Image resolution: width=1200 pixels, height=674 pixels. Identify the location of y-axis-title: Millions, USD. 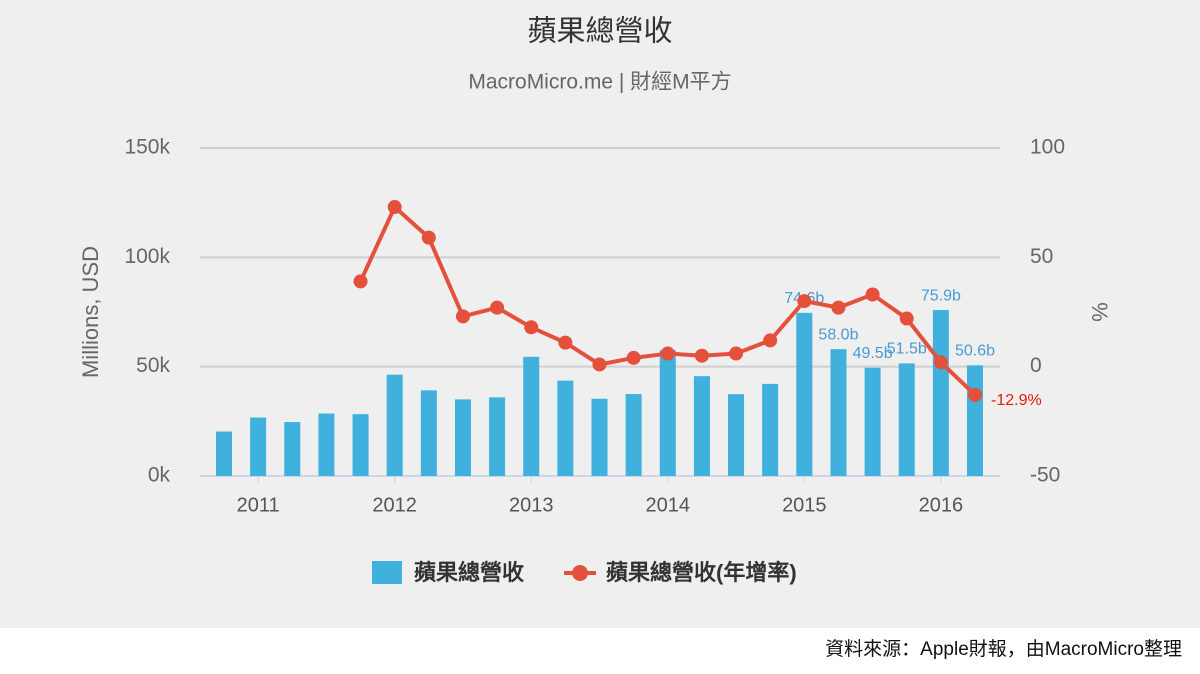
(90, 312).